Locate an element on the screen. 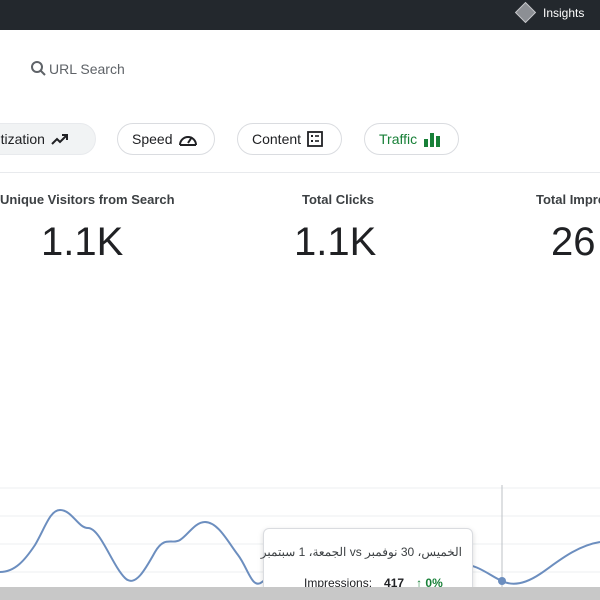  bar-chart-icon is located at coordinates (432, 140).